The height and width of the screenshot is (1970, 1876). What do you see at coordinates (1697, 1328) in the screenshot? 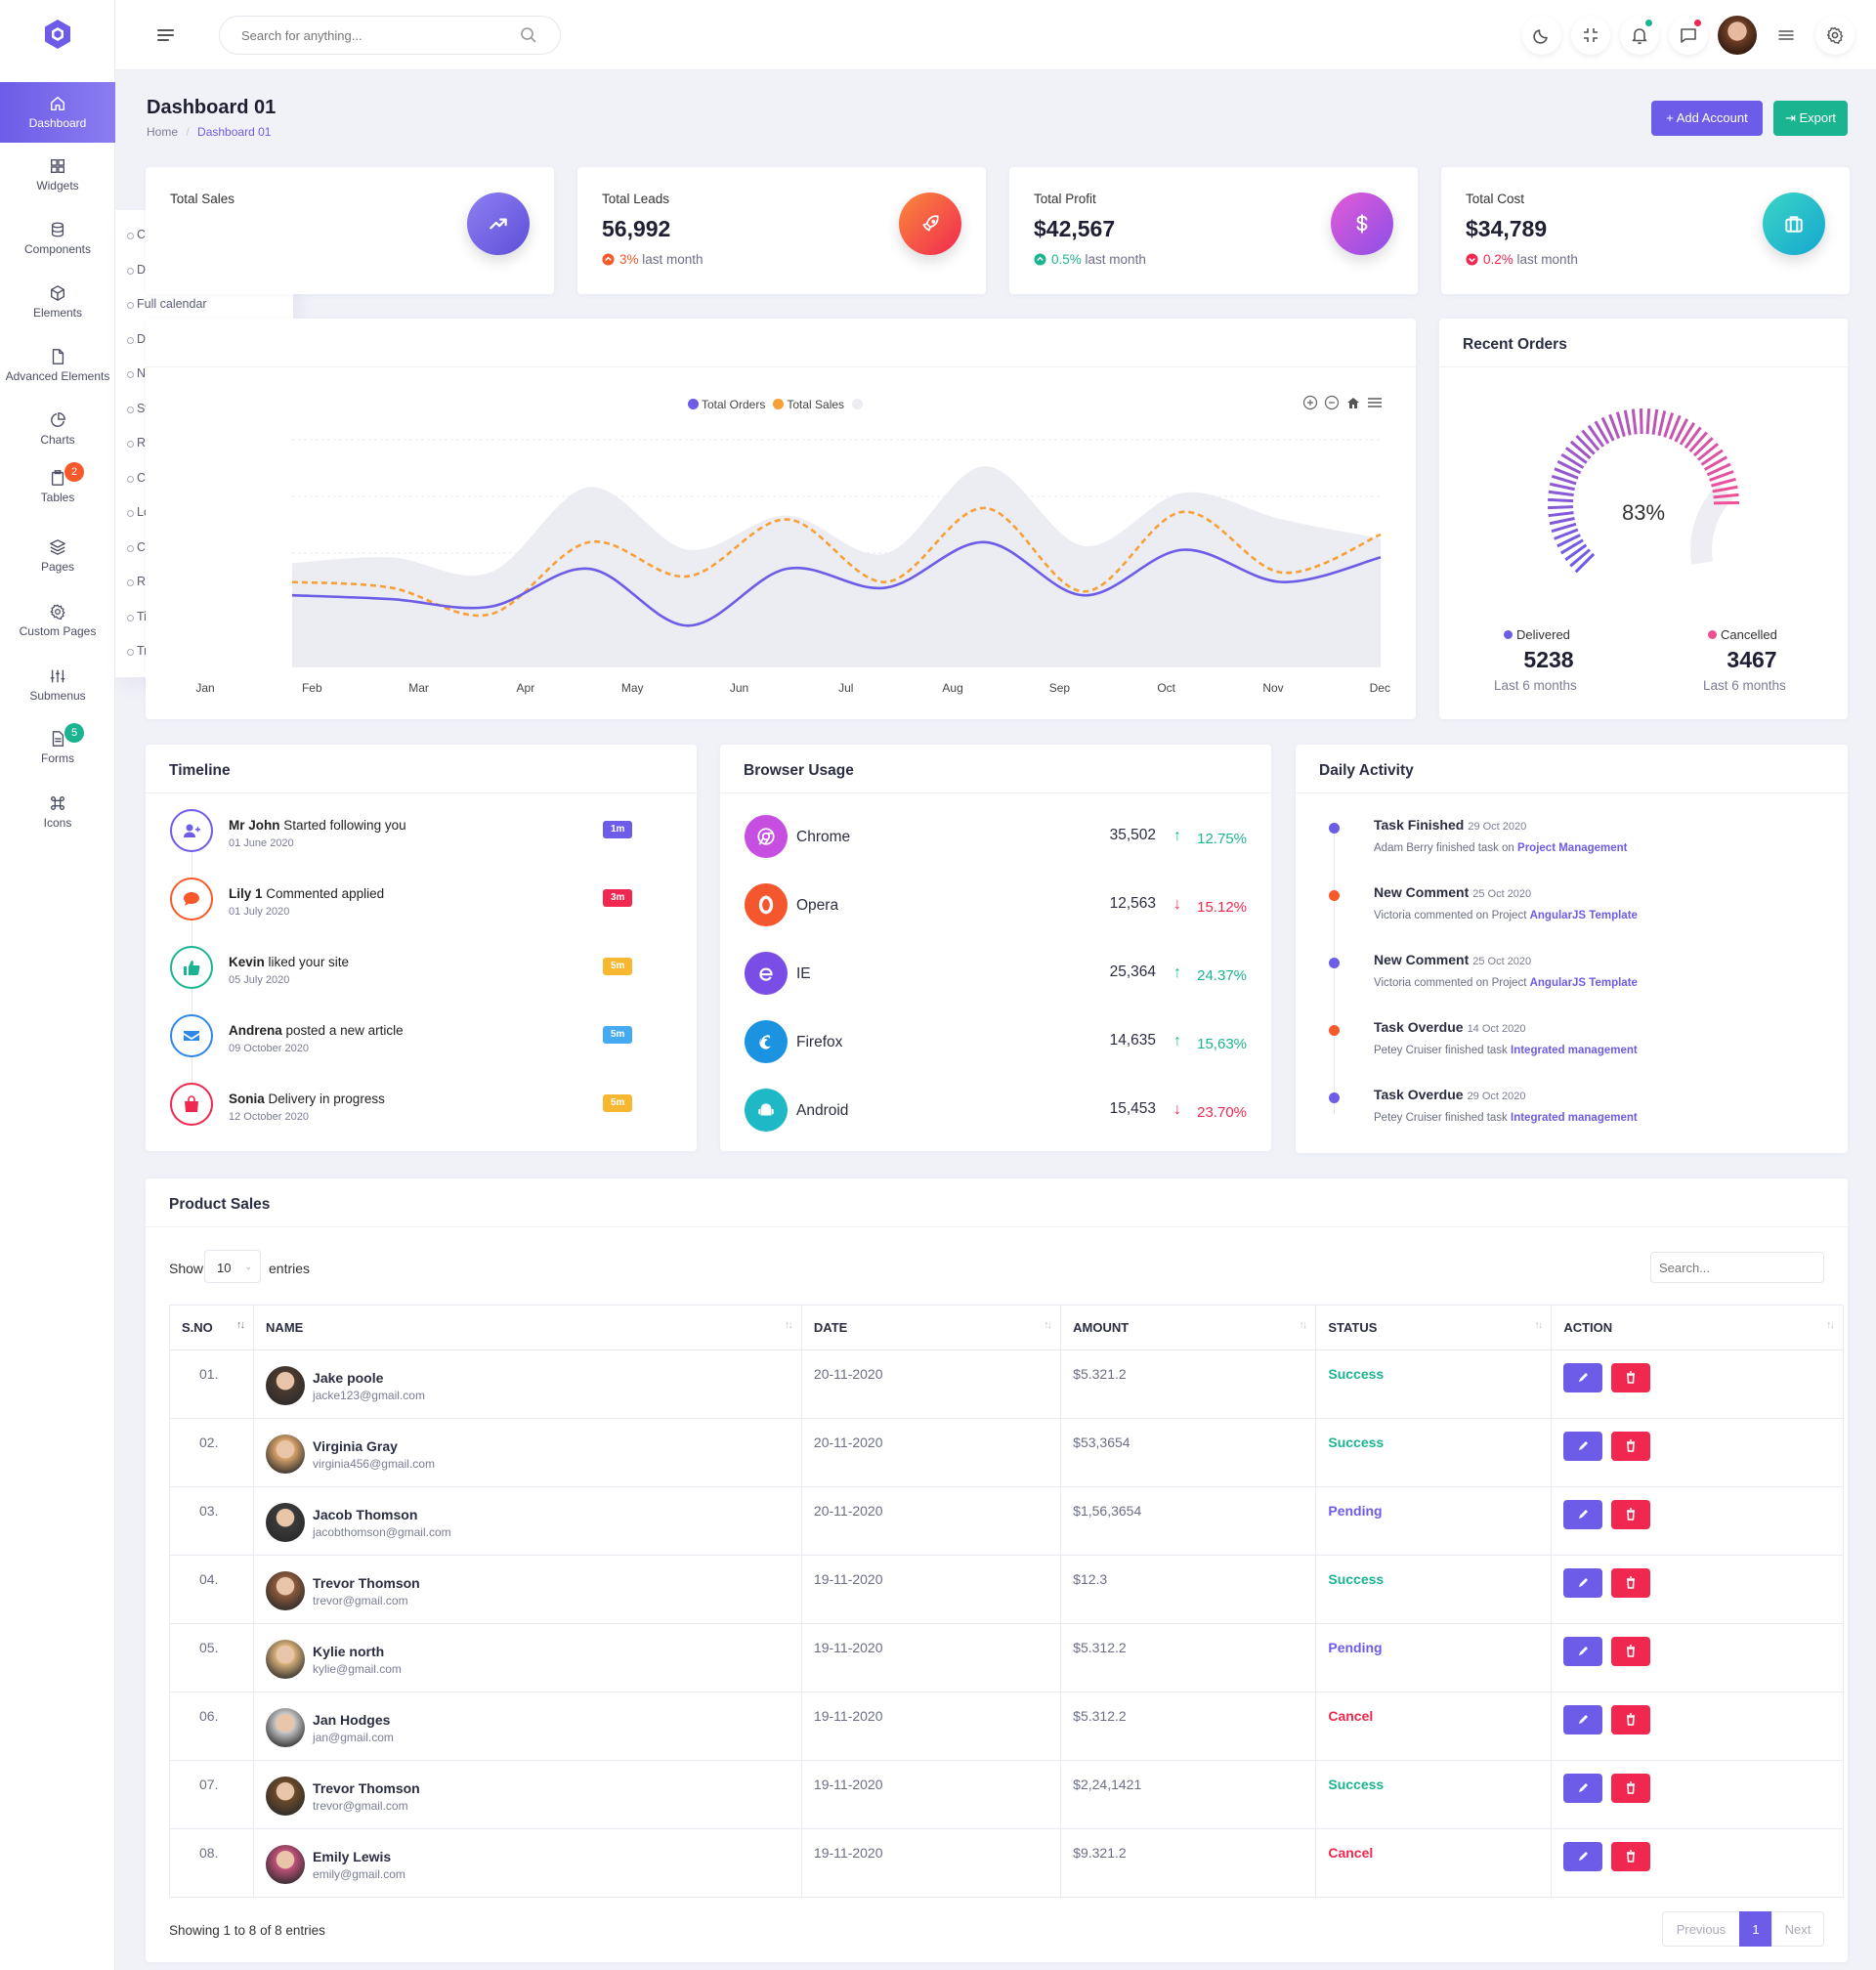
I see `column-header-action: ACTION ↑↓` at bounding box center [1697, 1328].